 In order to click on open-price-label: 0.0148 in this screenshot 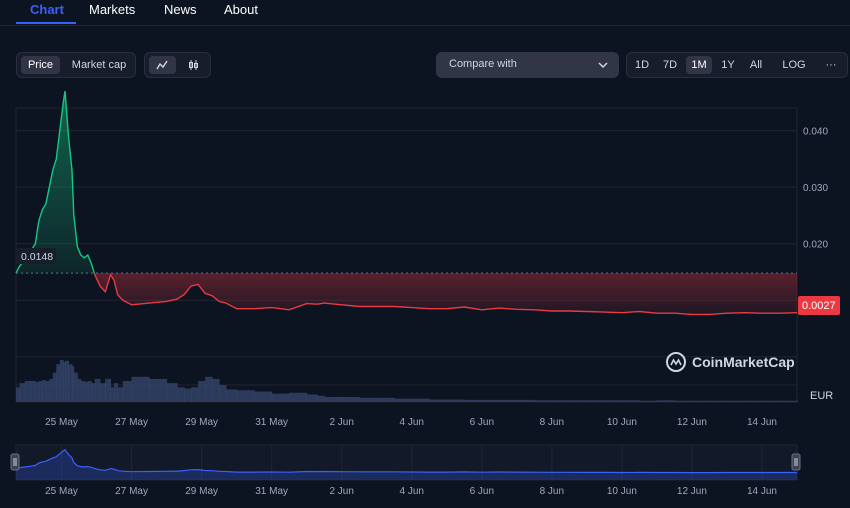, I will do `click(37, 257)`.